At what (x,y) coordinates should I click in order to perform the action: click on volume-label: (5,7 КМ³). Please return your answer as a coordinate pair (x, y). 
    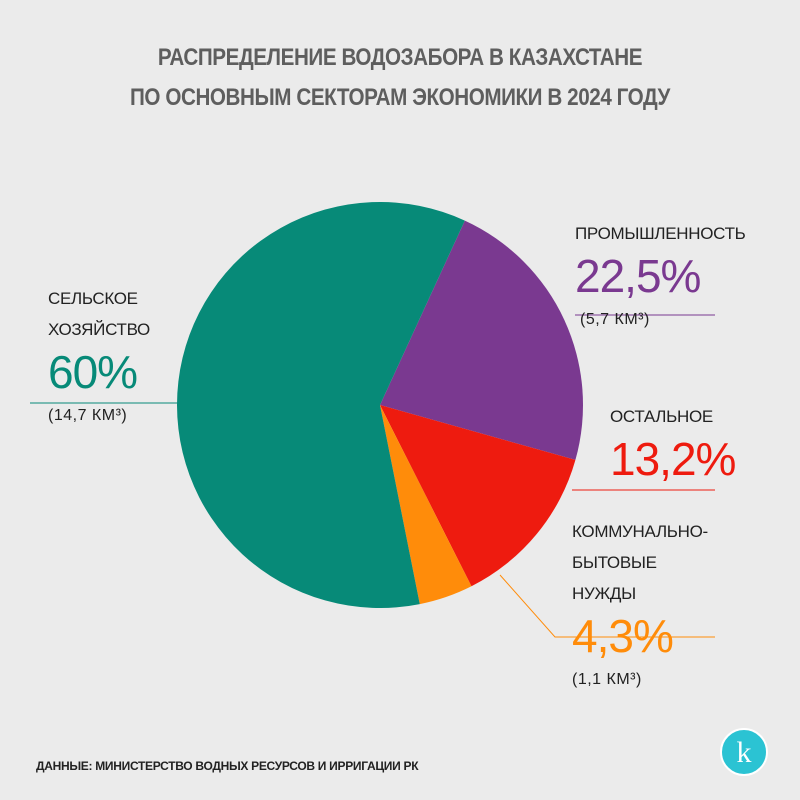
    Looking at the image, I should click on (615, 319).